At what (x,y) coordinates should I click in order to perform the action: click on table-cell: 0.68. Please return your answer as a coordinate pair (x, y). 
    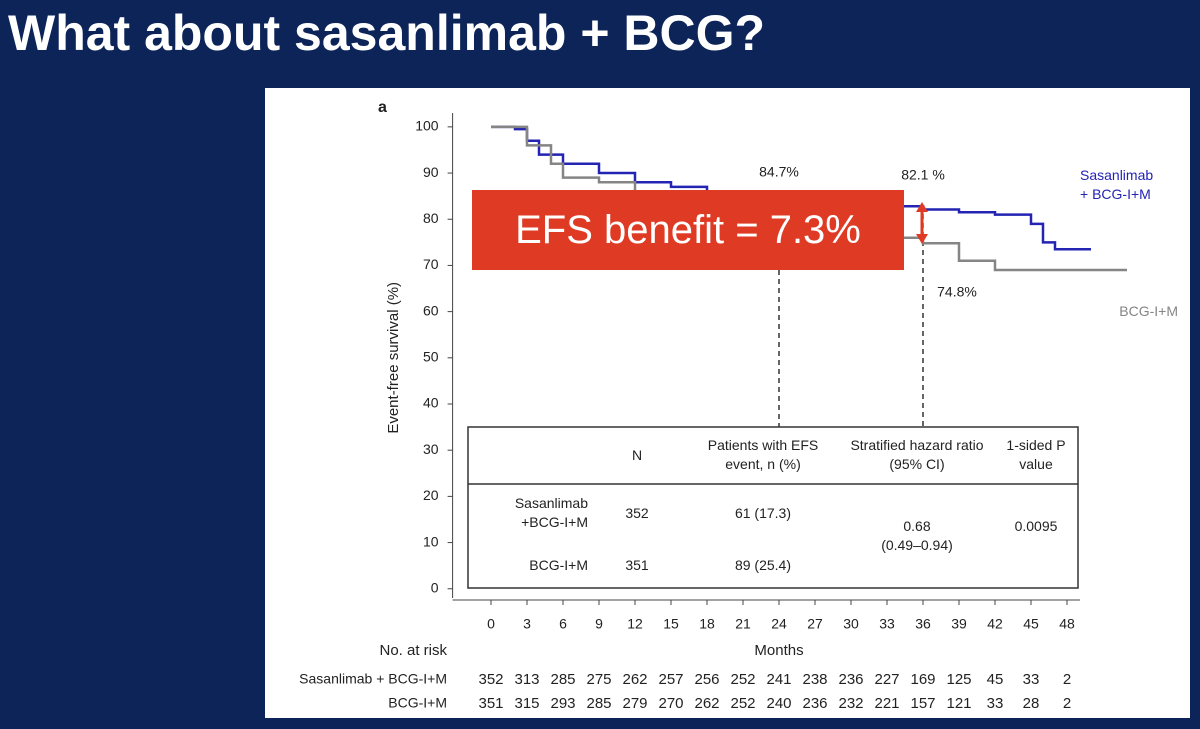
    Looking at the image, I should click on (917, 526).